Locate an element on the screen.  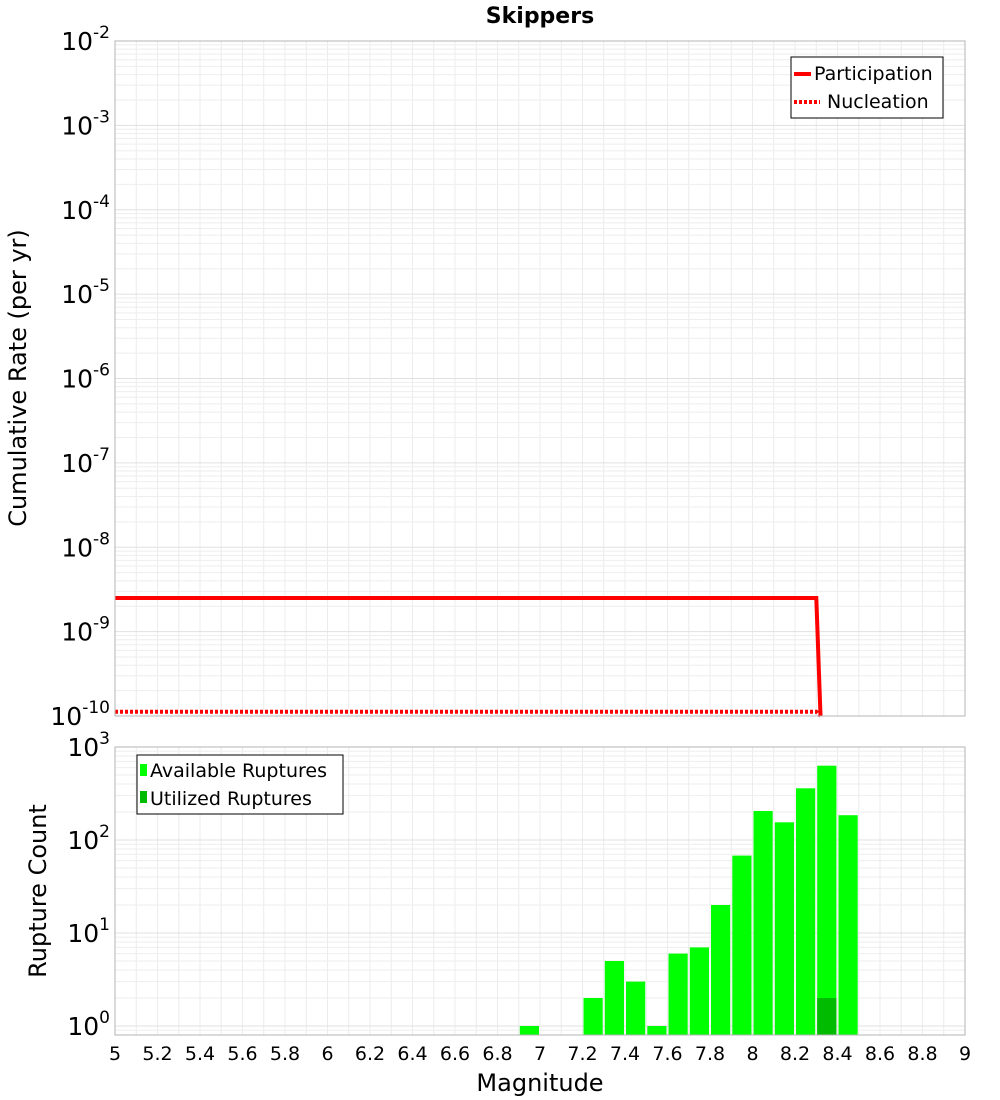
bar-available-7.65 is located at coordinates (678, 994).